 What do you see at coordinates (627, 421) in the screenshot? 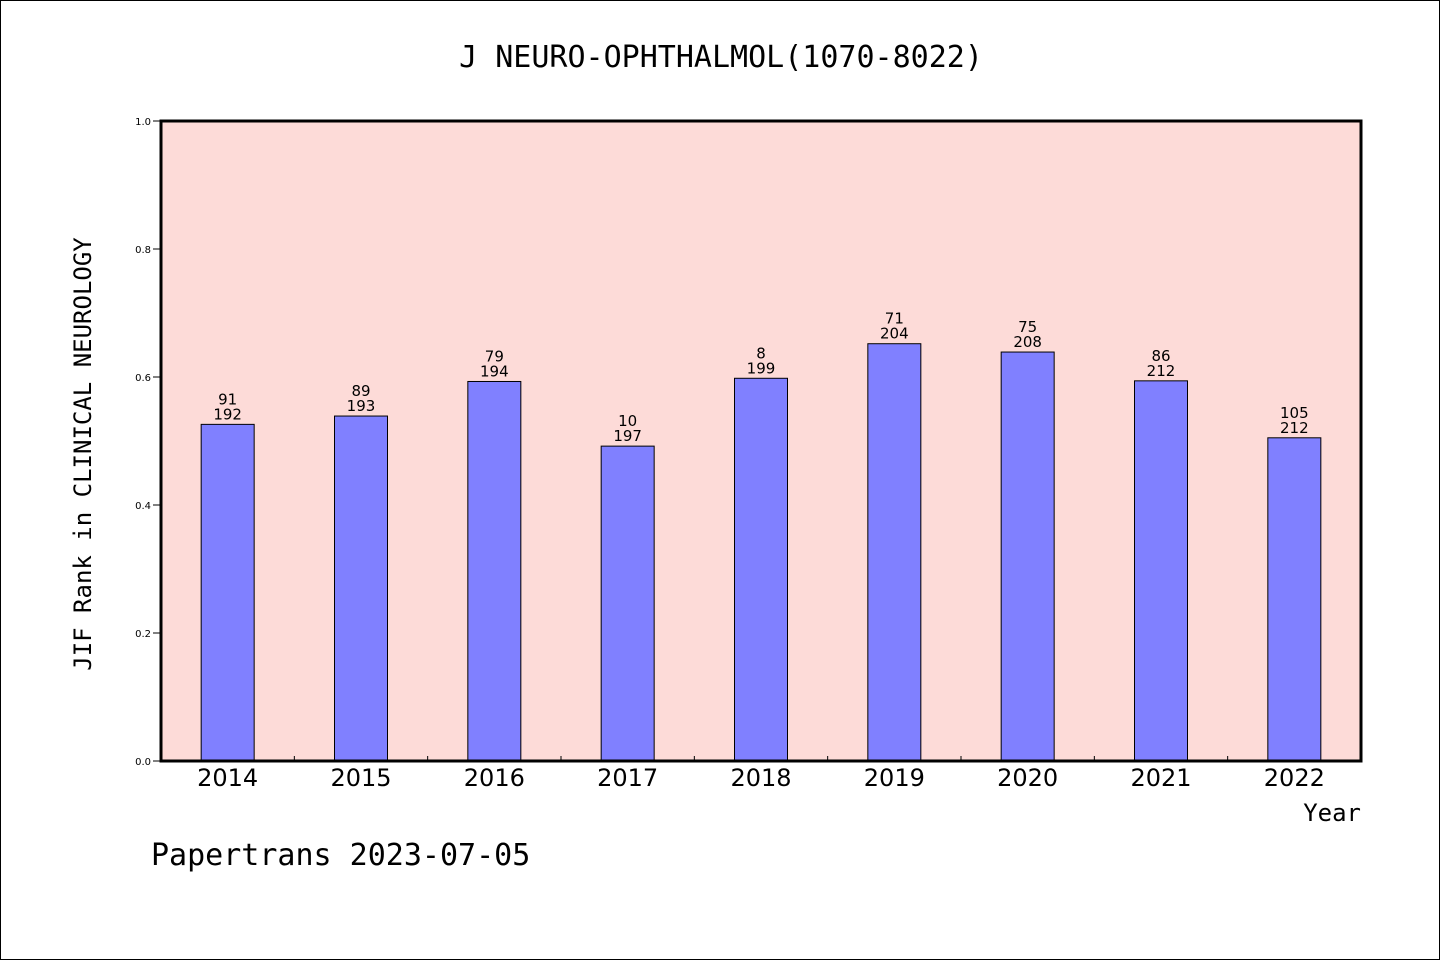
I see `bar-label-rank: 10` at bounding box center [627, 421].